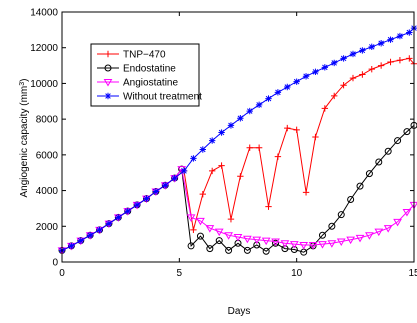 Image resolution: width=417 pixels, height=323 pixels. What do you see at coordinates (22, 84) in the screenshot?
I see `y-axis-label-sup: 3` at bounding box center [22, 84].